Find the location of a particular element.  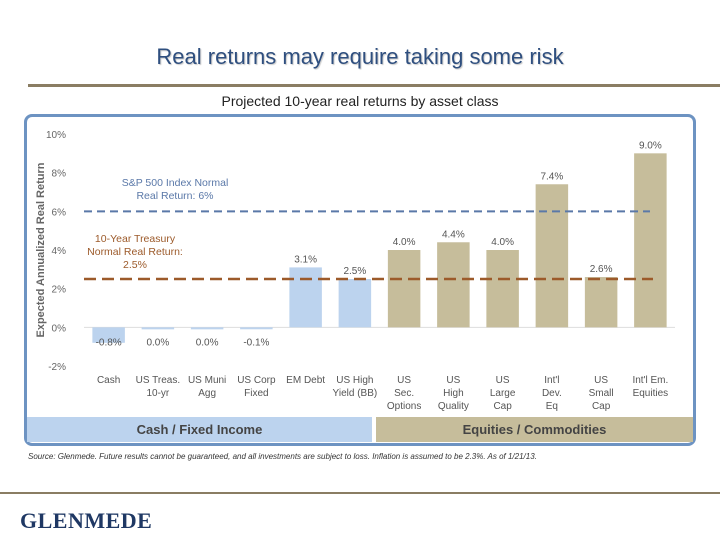

x-tick-label: US Large Cap is located at coordinates (503, 393).